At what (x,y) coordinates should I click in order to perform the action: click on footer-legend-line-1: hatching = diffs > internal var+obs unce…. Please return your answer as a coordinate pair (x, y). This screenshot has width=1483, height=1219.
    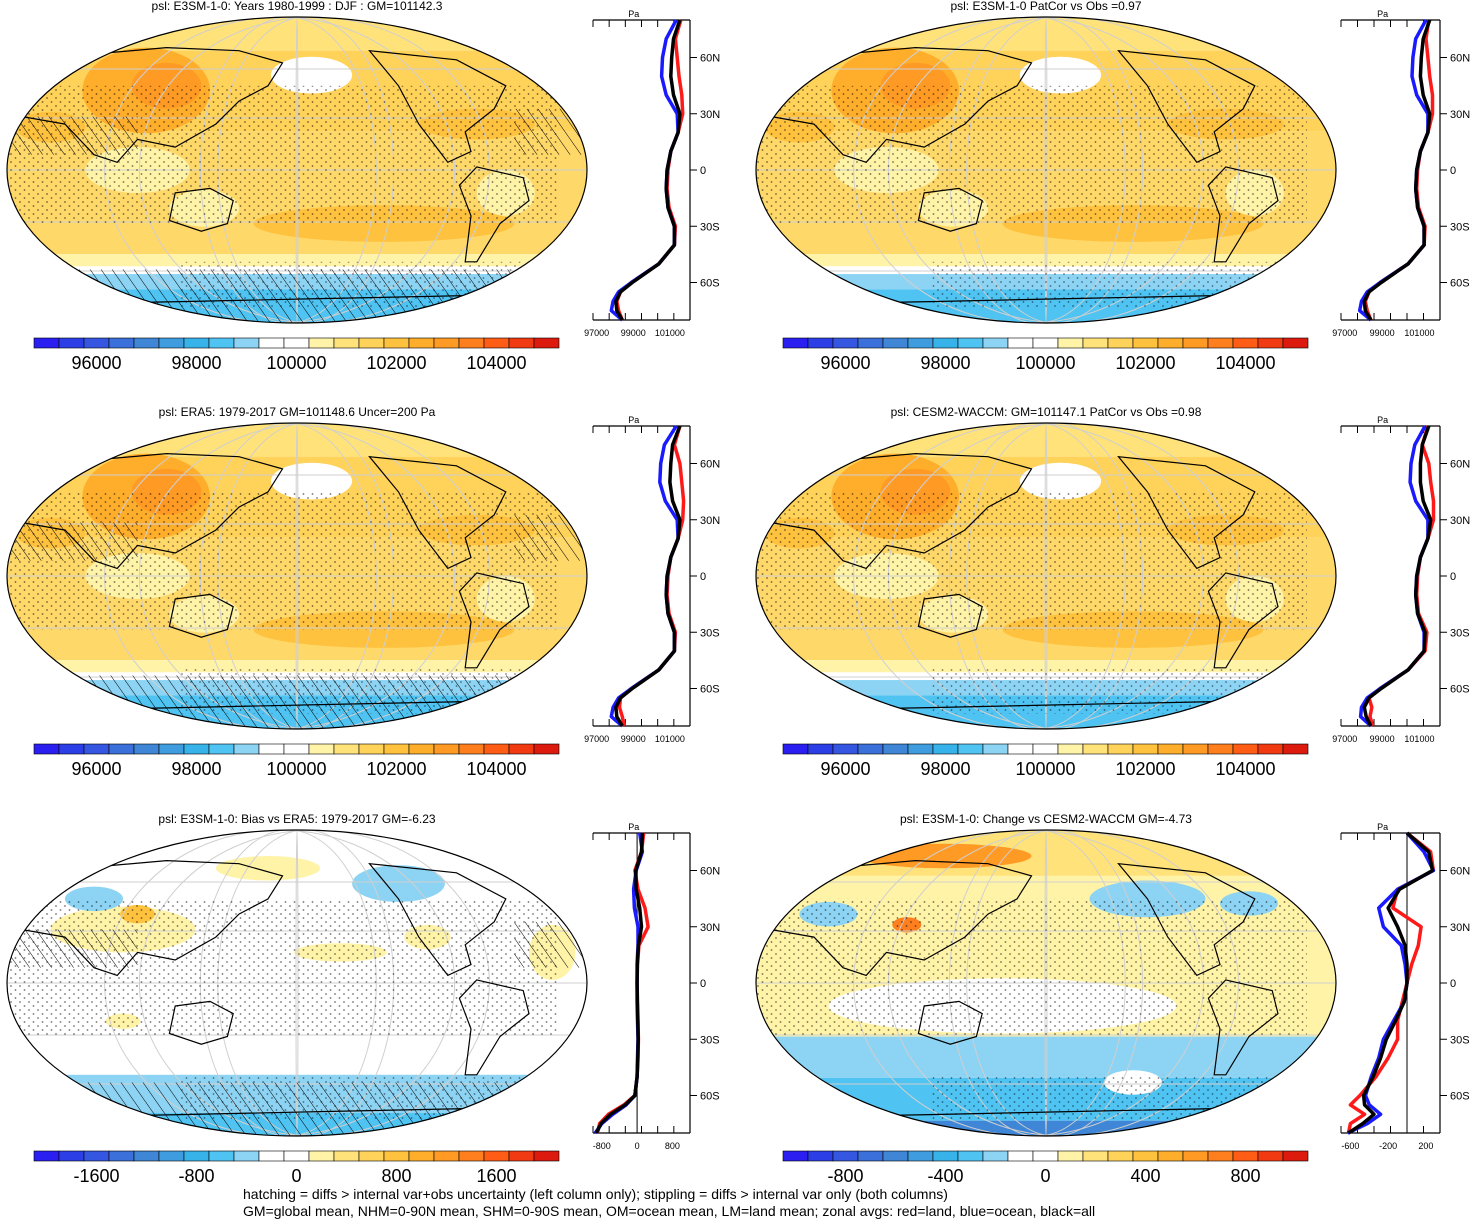
    Looking at the image, I should click on (595, 1194).